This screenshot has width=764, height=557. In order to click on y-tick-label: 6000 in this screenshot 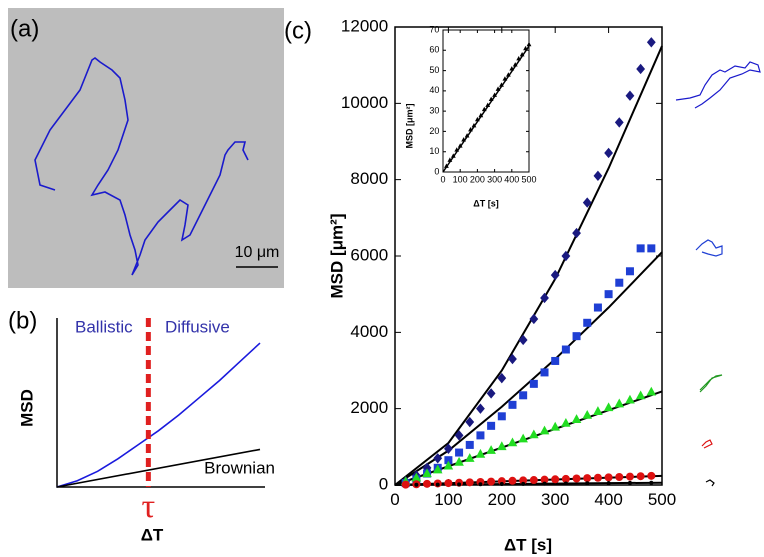, I will do `click(369, 254)`.